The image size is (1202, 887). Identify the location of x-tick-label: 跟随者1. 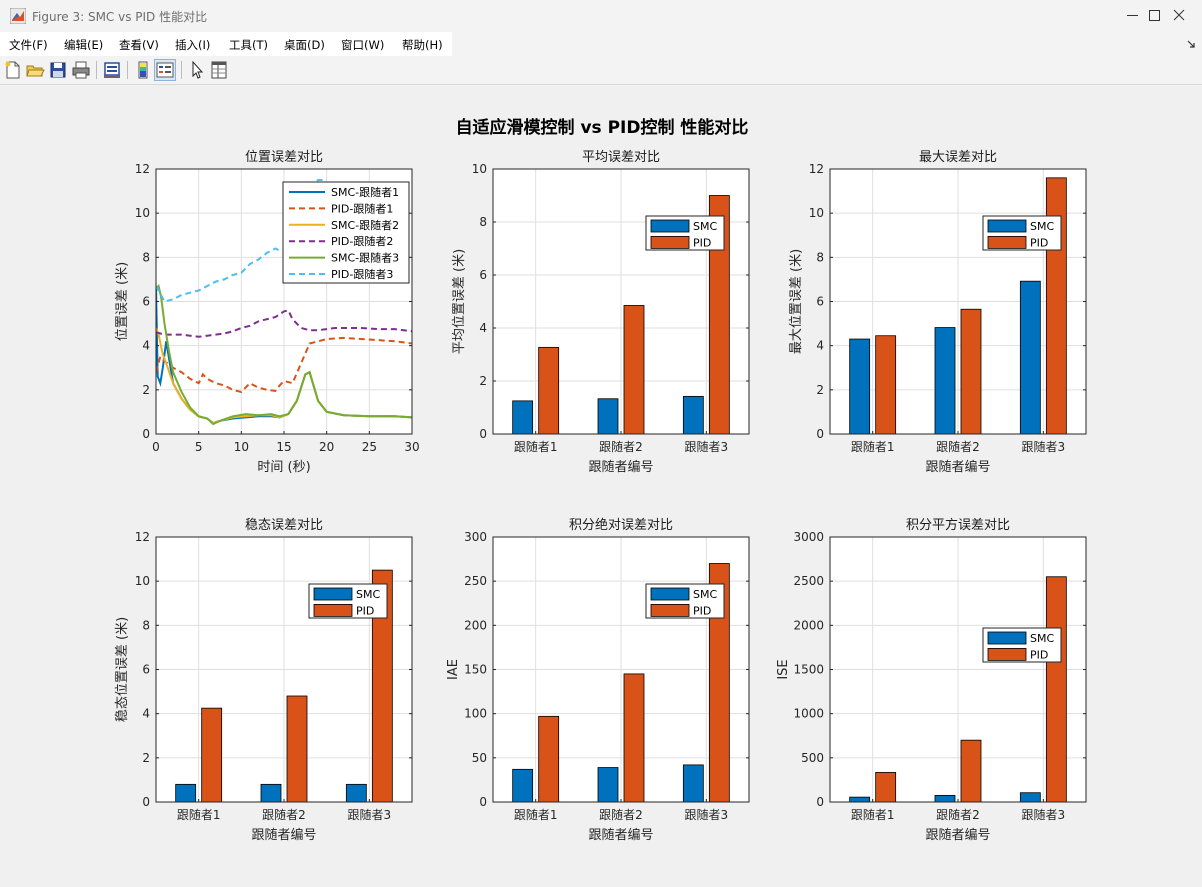
(536, 446).